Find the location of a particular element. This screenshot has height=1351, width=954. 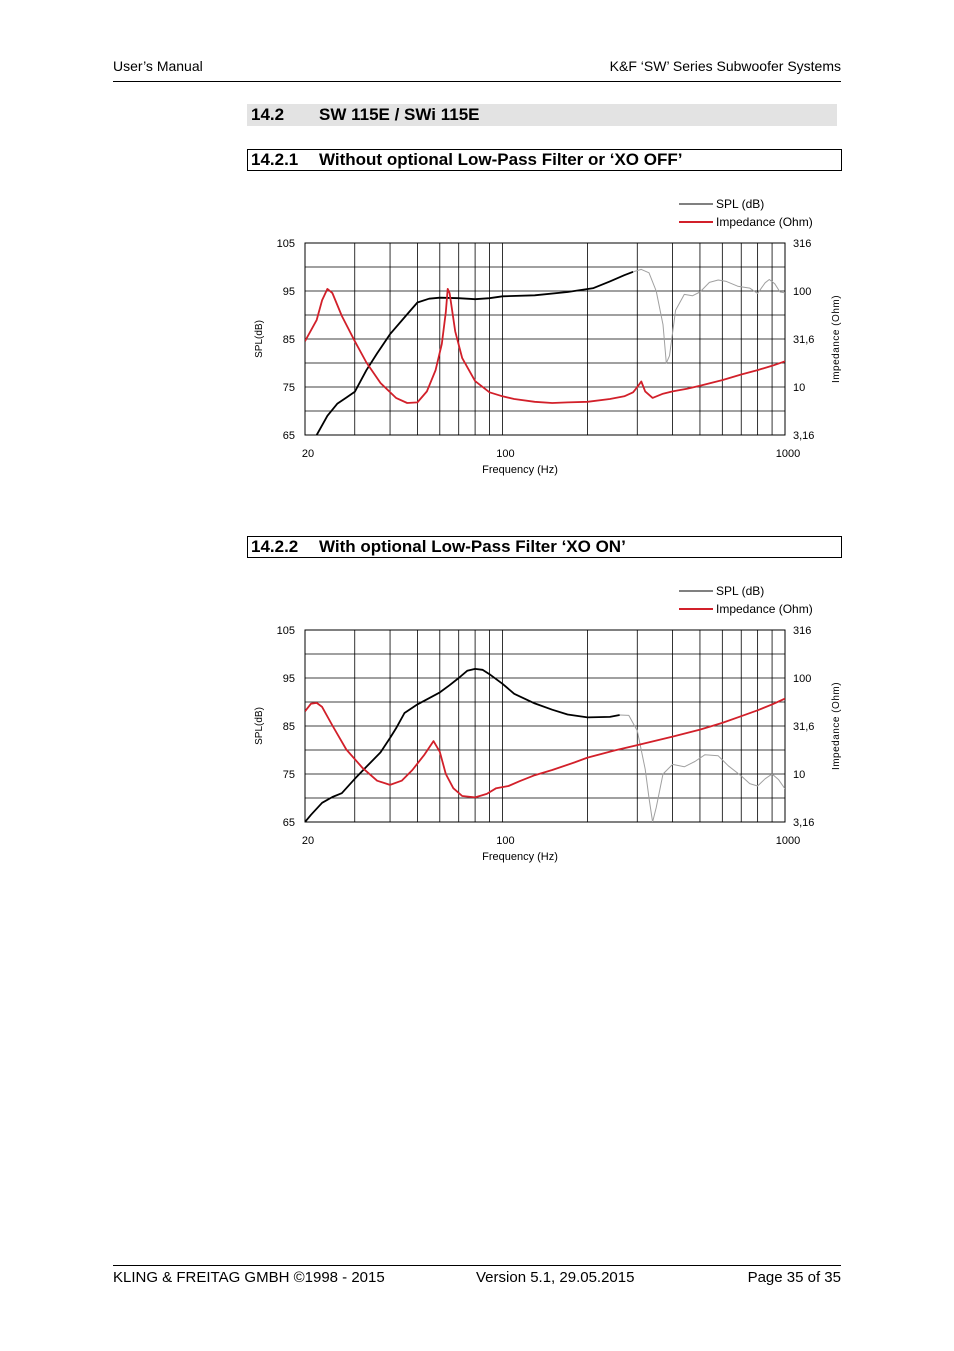

footer-copyright: KLING & FREITAG GMBH ©1998 - 2015 is located at coordinates (249, 1277).